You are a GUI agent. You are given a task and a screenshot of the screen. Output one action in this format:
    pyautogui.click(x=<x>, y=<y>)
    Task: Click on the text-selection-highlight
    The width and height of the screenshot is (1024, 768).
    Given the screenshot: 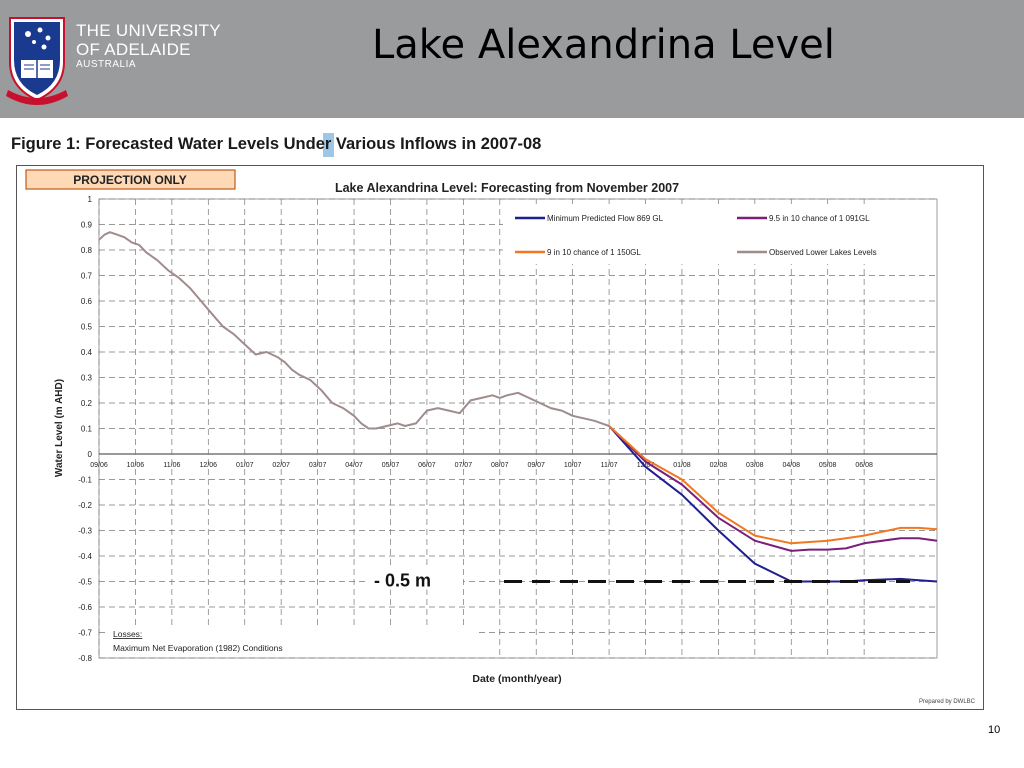 What is the action you would take?
    pyautogui.click(x=328, y=145)
    